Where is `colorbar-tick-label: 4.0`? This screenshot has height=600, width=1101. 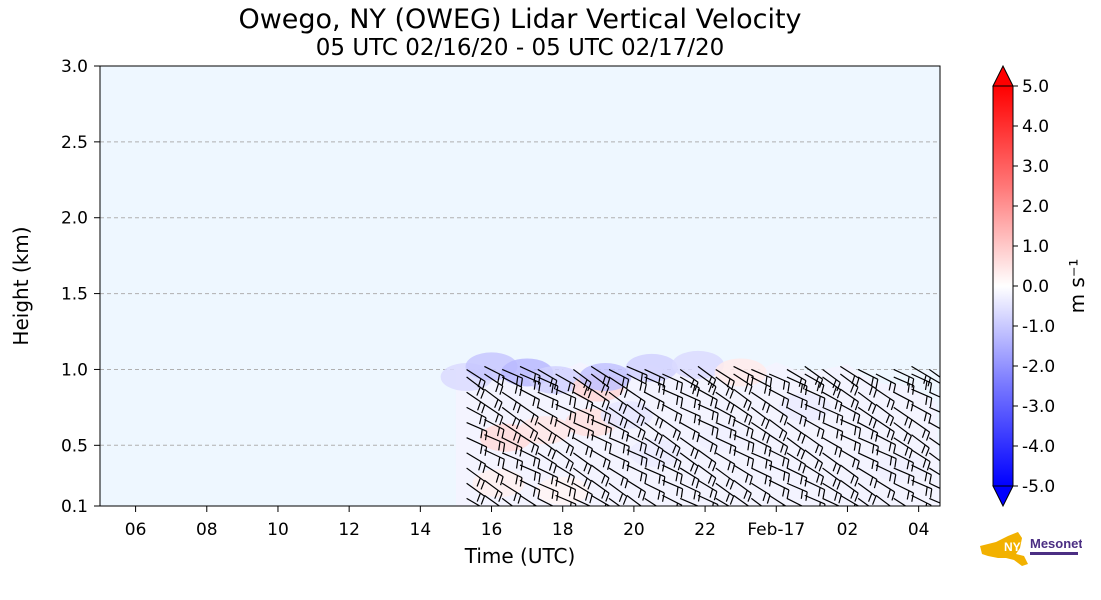 colorbar-tick-label: 4.0 is located at coordinates (1035, 127).